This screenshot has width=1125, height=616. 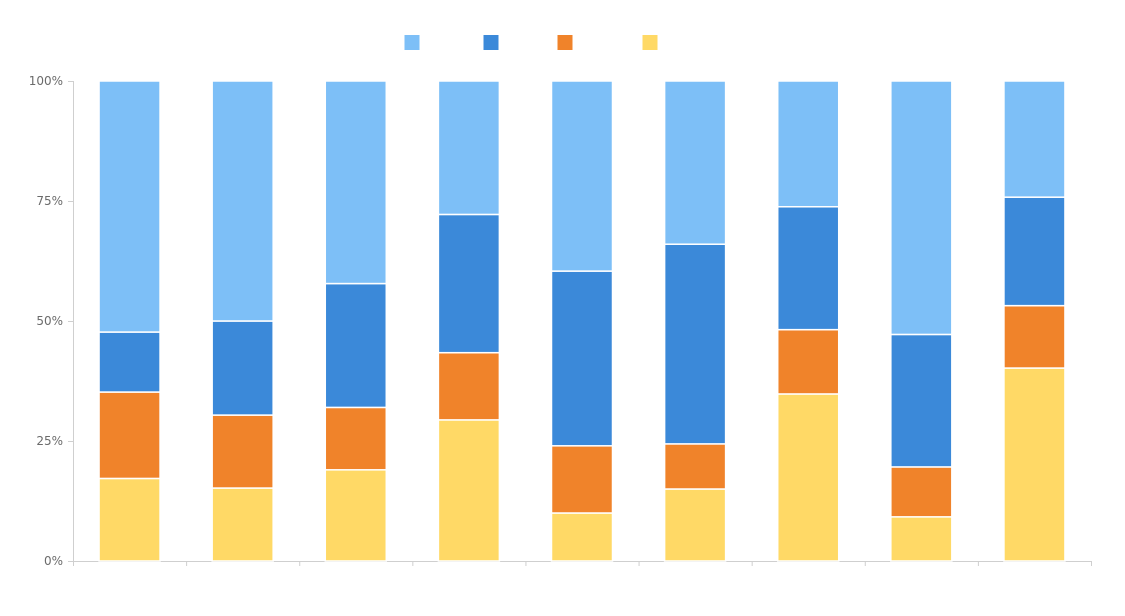 What do you see at coordinates (46, 81) in the screenshot?
I see `y-tick-label: 100%` at bounding box center [46, 81].